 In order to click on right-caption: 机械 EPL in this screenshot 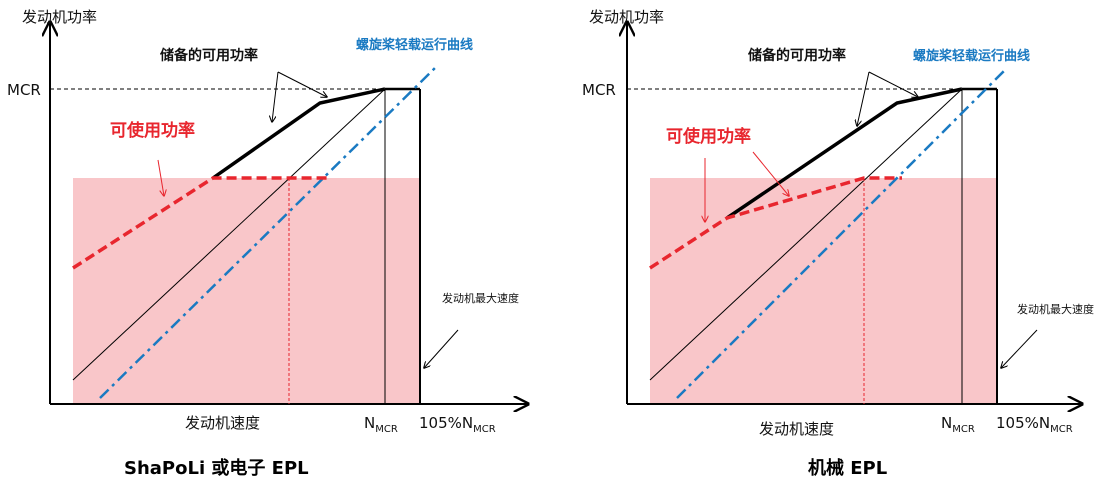, I will do `click(847, 468)`.